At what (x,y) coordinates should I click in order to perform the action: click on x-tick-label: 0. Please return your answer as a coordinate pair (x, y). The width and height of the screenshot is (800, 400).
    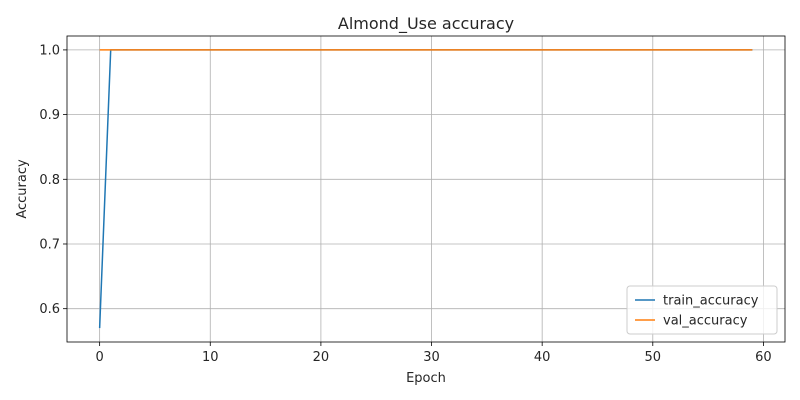
    Looking at the image, I should click on (99, 357).